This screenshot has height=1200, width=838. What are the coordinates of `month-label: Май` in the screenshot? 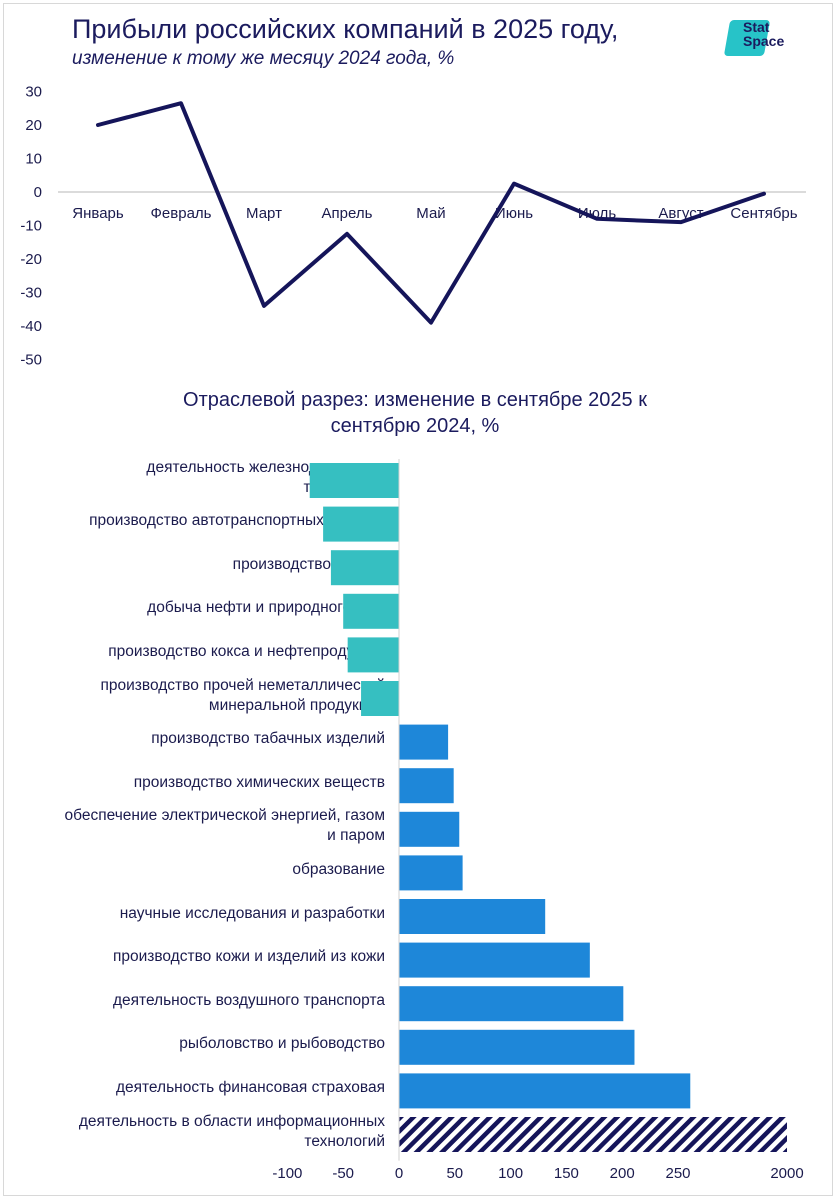 It's located at (430, 213).